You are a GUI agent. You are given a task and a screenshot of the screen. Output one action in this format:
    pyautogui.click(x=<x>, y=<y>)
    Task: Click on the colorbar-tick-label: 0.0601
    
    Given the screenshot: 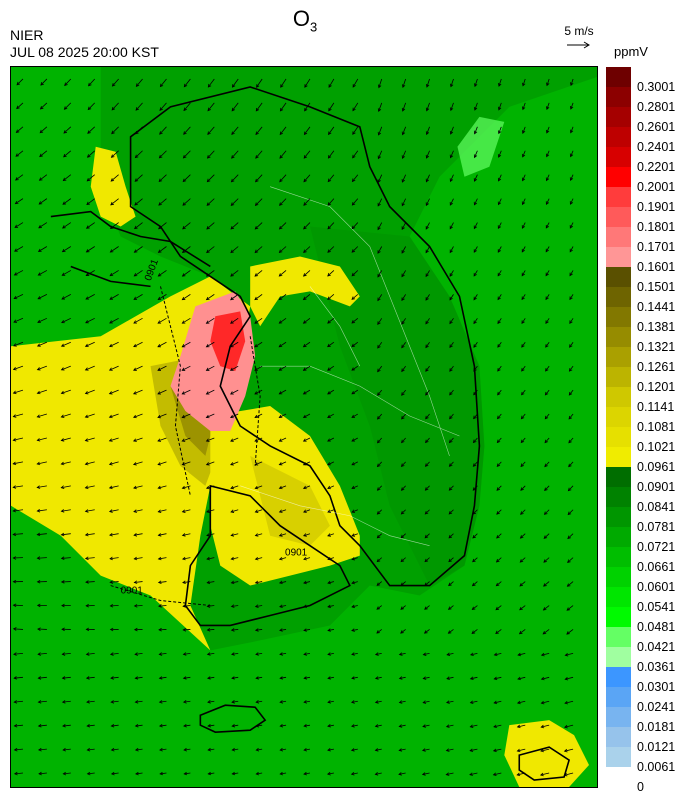 What is the action you would take?
    pyautogui.click(x=656, y=587)
    